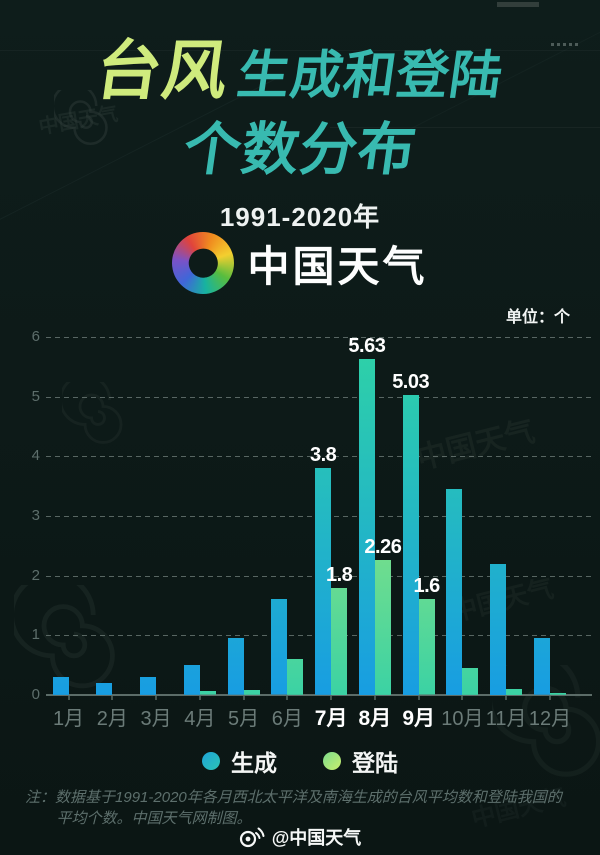 Image resolution: width=600 pixels, height=855 pixels. Describe the element at coordinates (156, 719) in the screenshot. I see `x-tick-label-3月: 3月` at that location.